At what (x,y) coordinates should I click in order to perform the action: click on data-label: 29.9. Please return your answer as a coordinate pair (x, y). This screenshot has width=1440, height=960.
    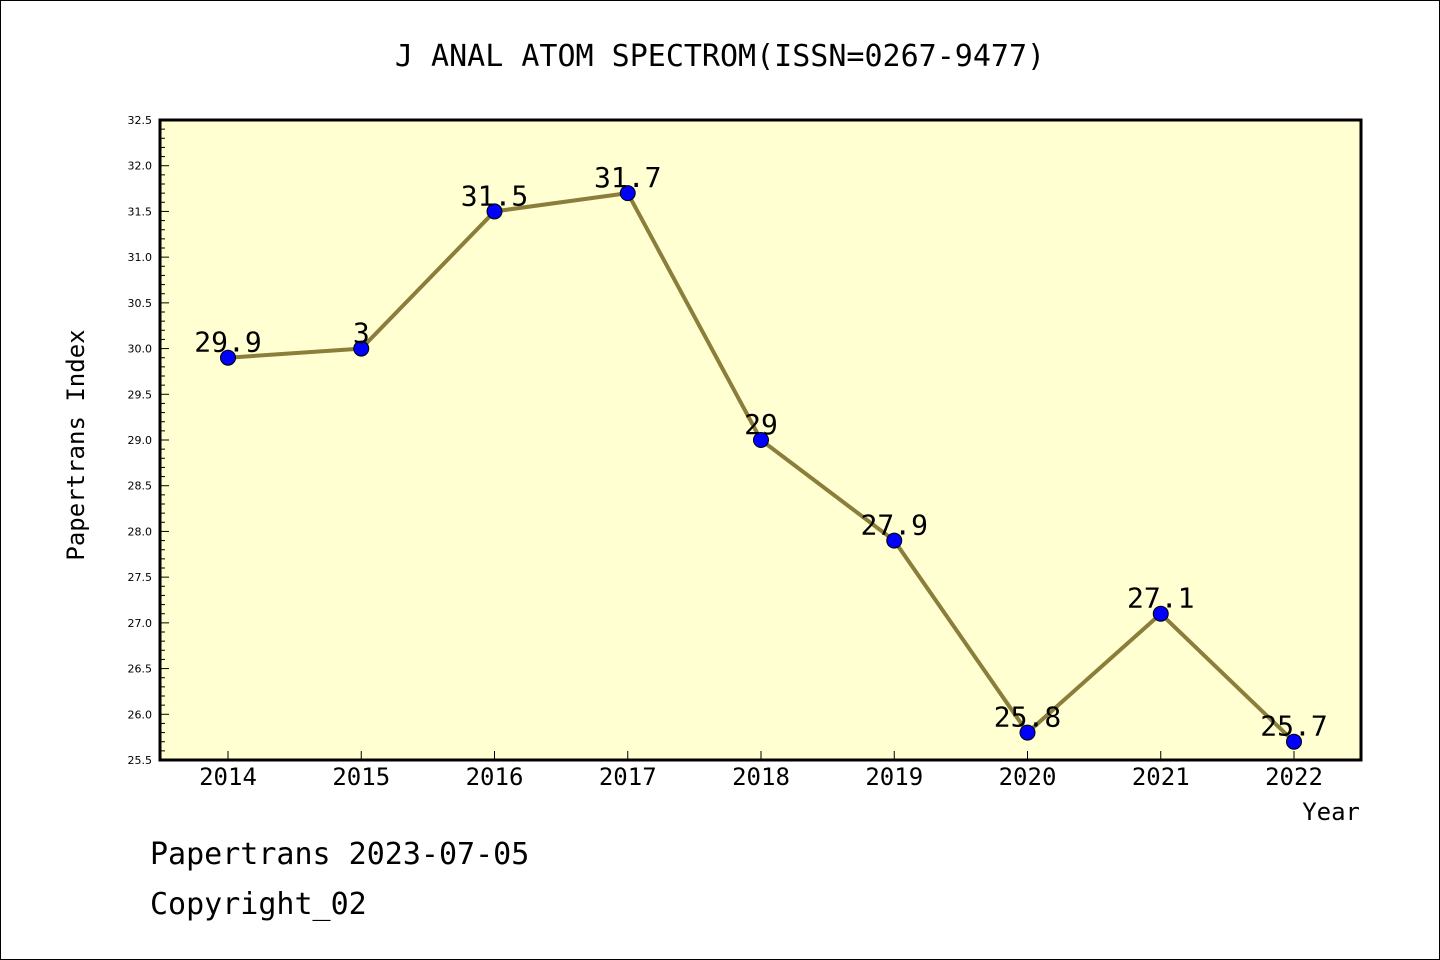
    Looking at the image, I should click on (227, 342).